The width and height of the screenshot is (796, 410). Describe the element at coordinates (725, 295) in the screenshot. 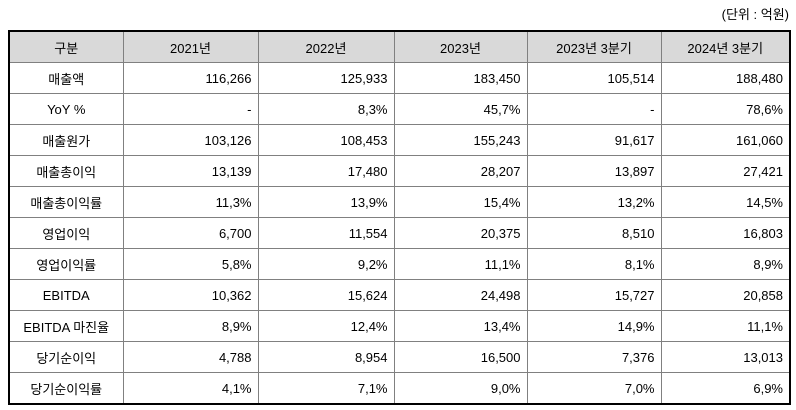

I see `cell: 20,858` at that location.